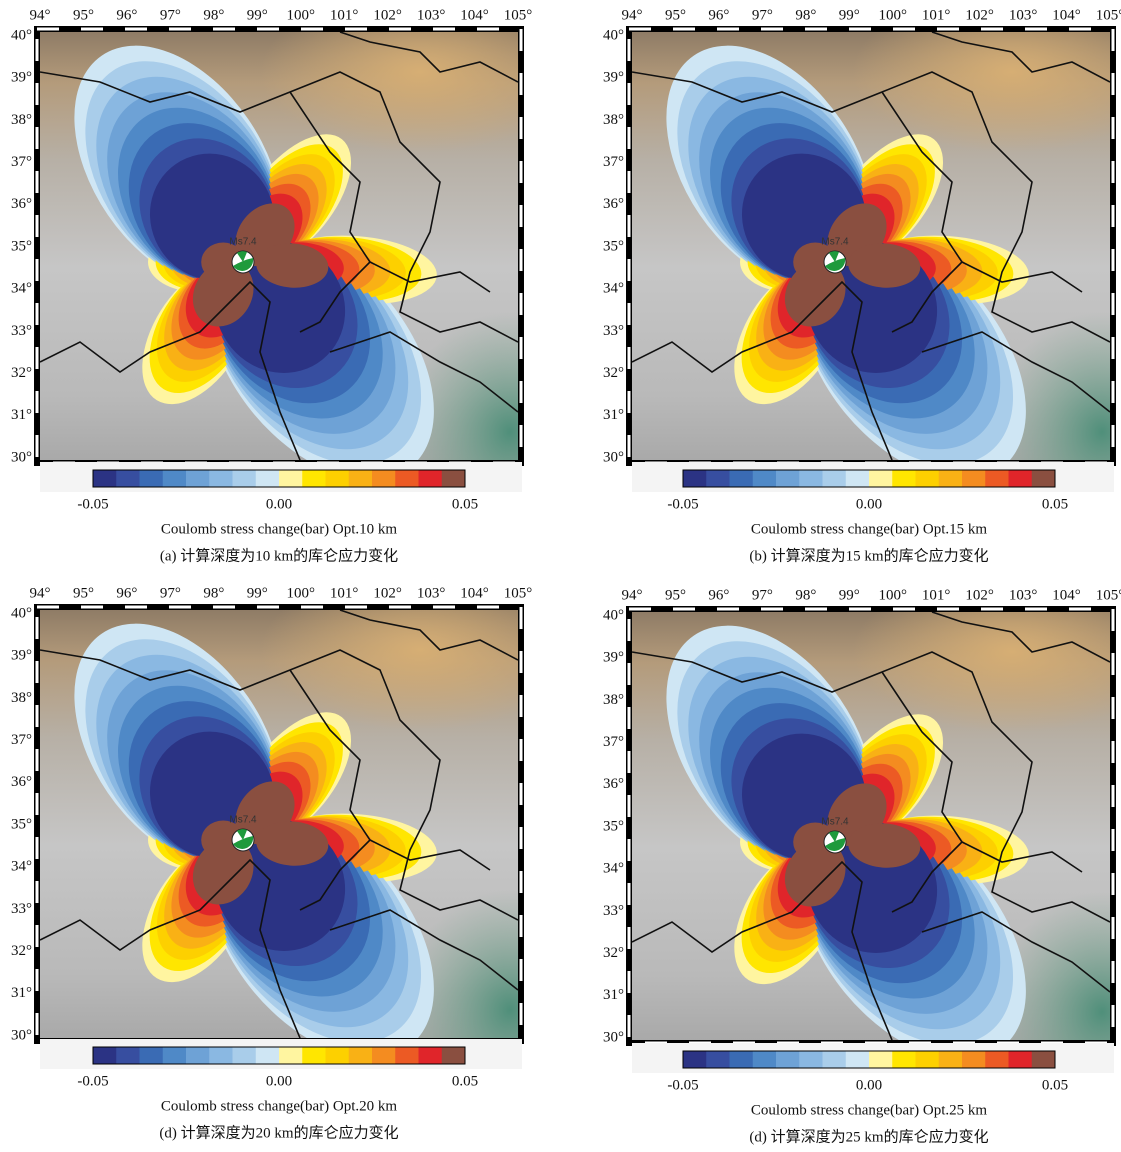 This screenshot has height=1152, width=1121. What do you see at coordinates (21, 613) in the screenshot?
I see `lat-label: 40°` at bounding box center [21, 613].